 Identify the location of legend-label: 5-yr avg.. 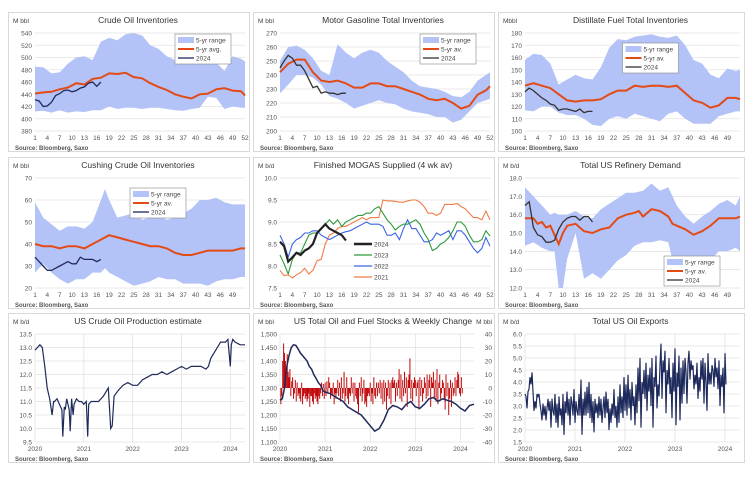
(208, 50).